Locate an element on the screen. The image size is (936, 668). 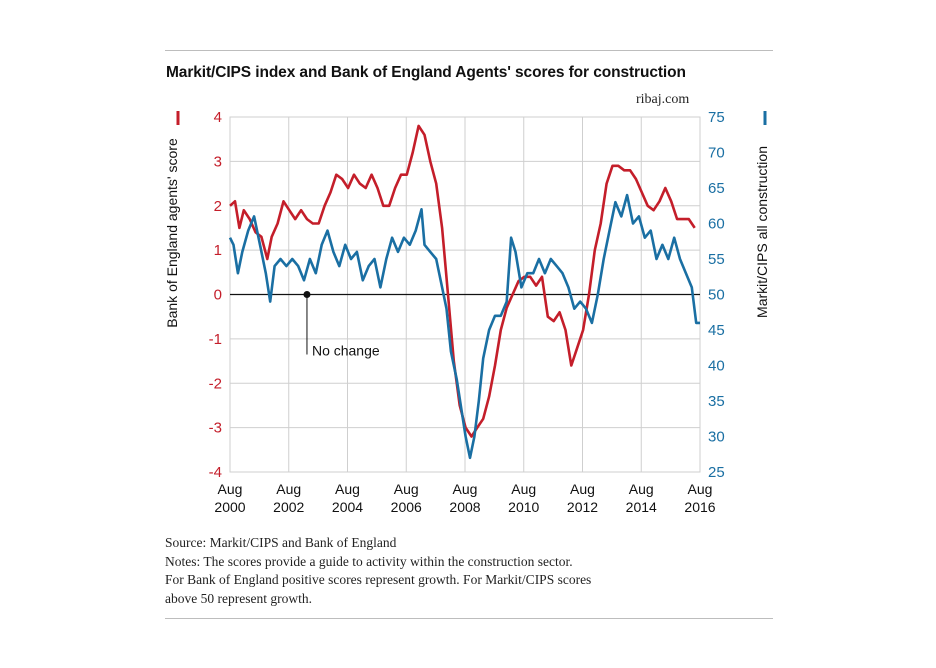
right-tick-label: 25 is located at coordinates (716, 472).